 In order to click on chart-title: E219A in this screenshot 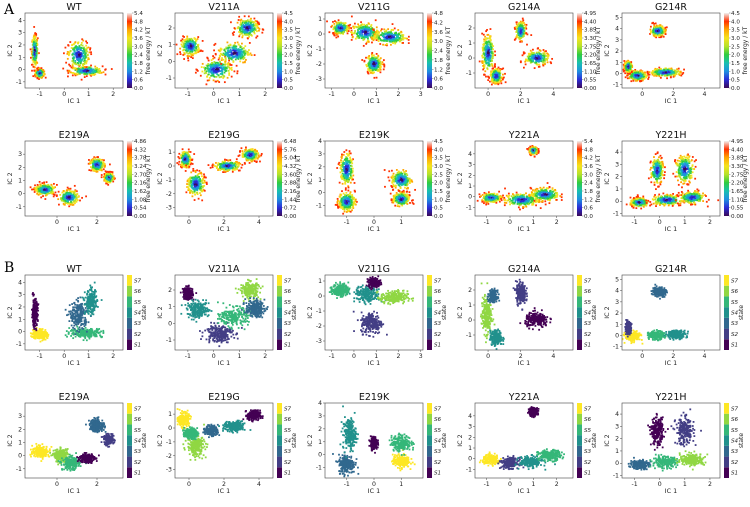, I will do `click(74, 135)`.